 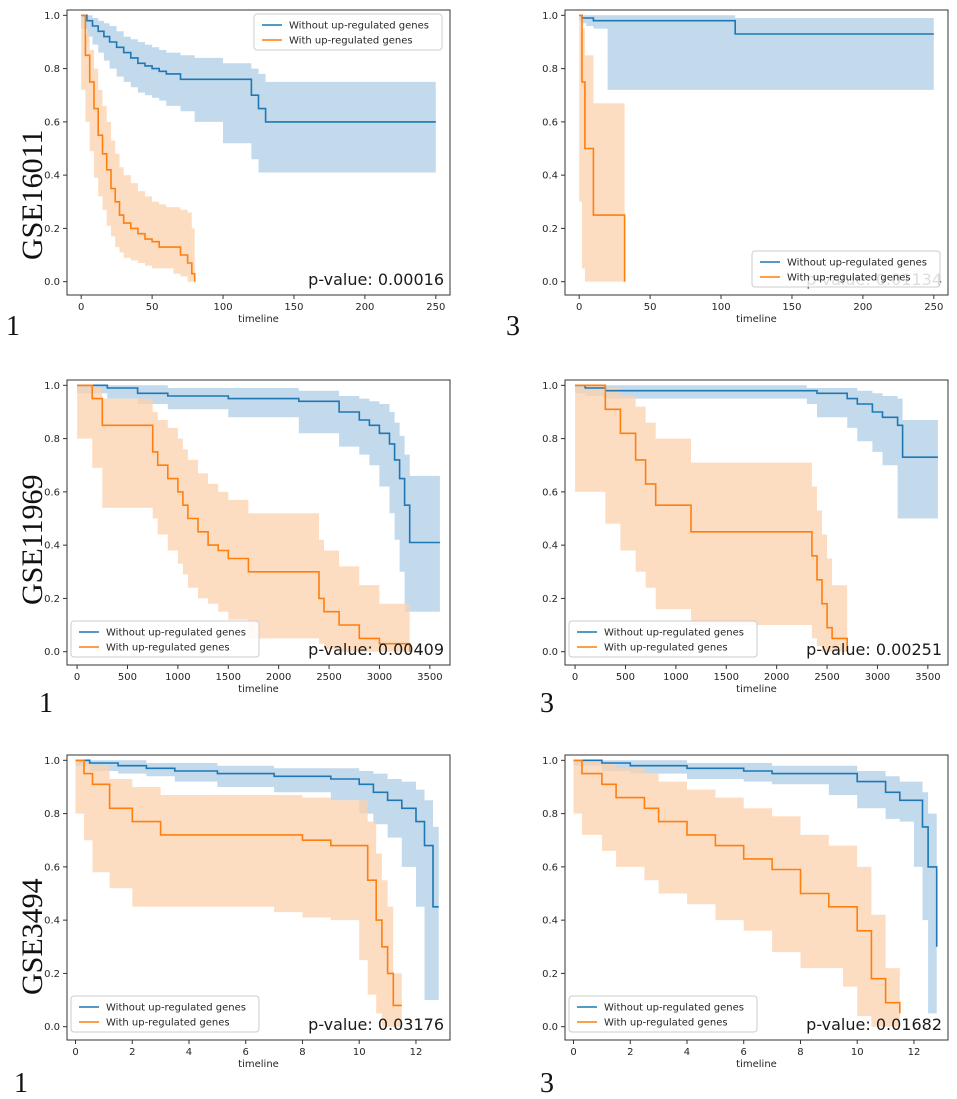 I want to click on panel-4-p-value-annotation: p-value: 0.00251, so click(x=874, y=649).